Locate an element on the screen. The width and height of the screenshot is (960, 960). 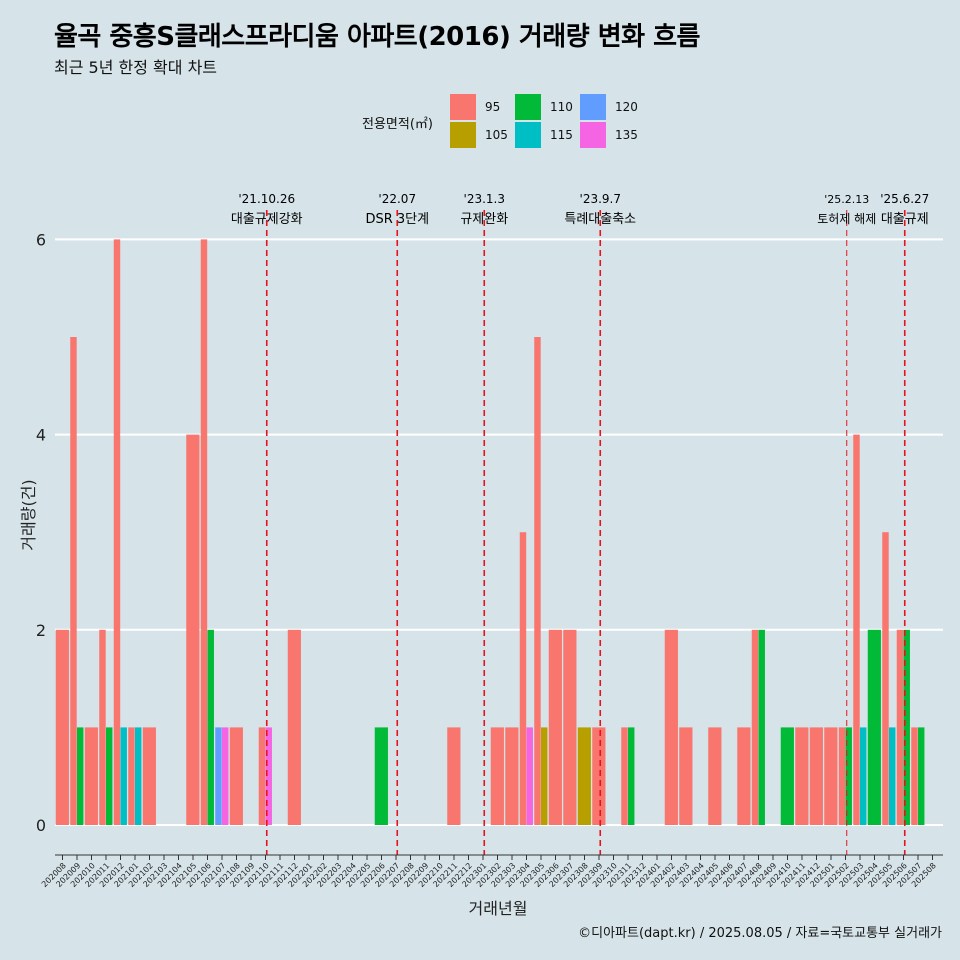
event-label-202309: 특례대출축소 is located at coordinates (600, 219).